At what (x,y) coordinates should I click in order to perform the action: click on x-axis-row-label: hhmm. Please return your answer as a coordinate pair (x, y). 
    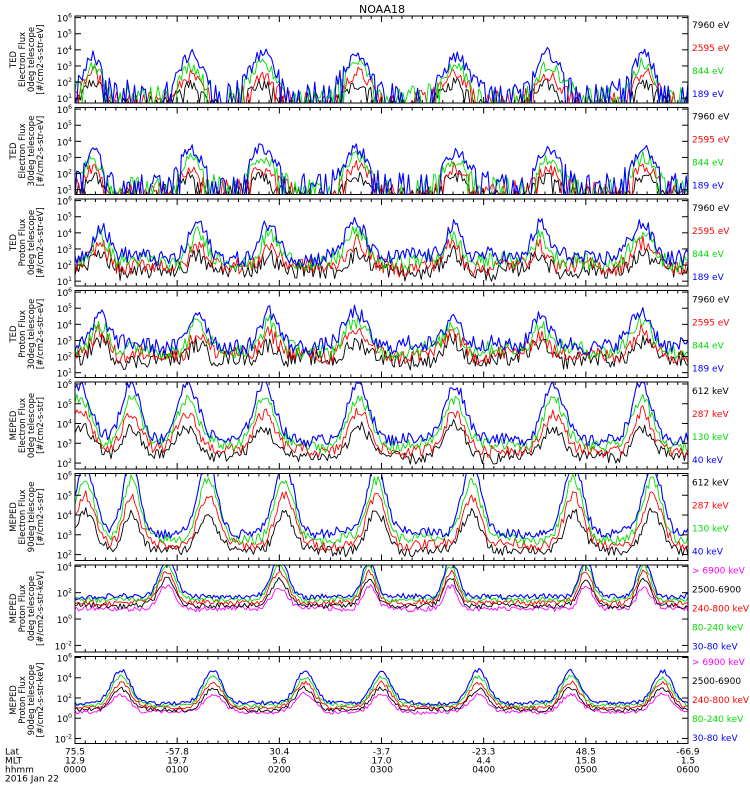
    Looking at the image, I should click on (19, 771).